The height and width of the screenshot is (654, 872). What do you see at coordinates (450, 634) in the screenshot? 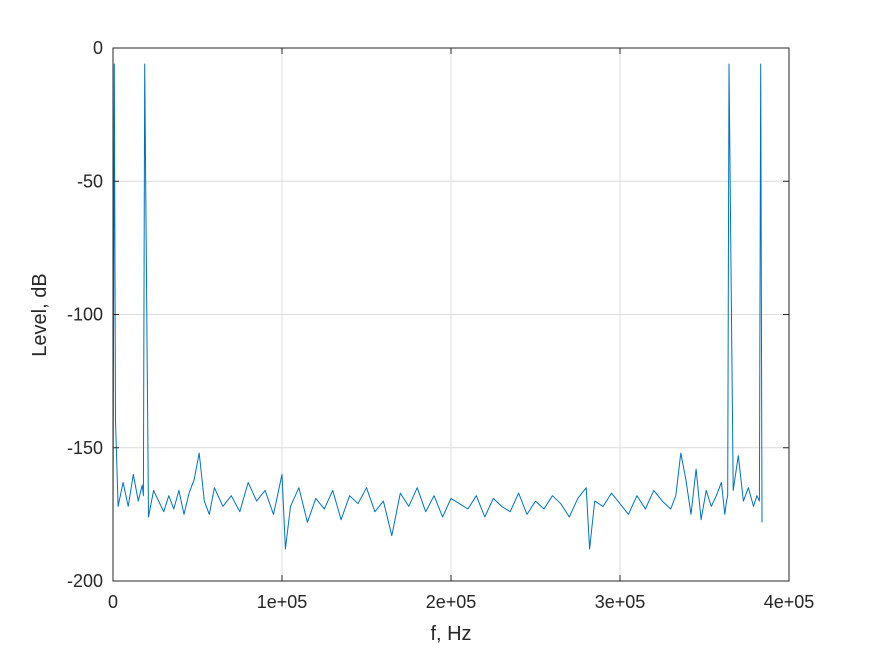
I see `x-axis-label: f, Hz` at bounding box center [450, 634].